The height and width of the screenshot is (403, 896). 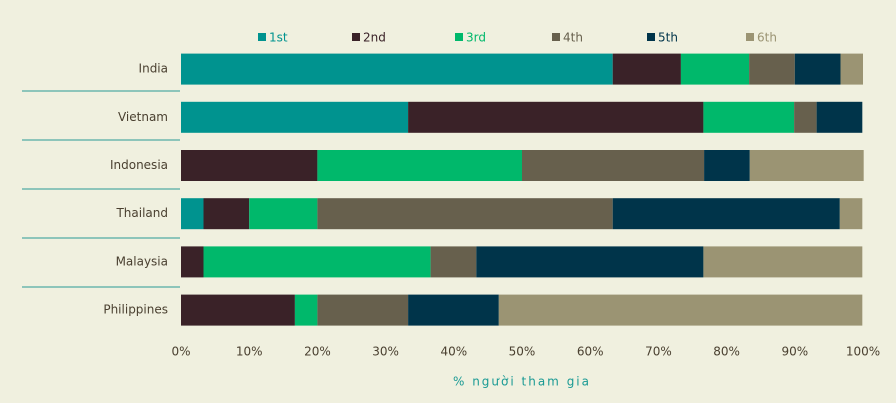 I want to click on x-tick-label: 70%, so click(x=658, y=352).